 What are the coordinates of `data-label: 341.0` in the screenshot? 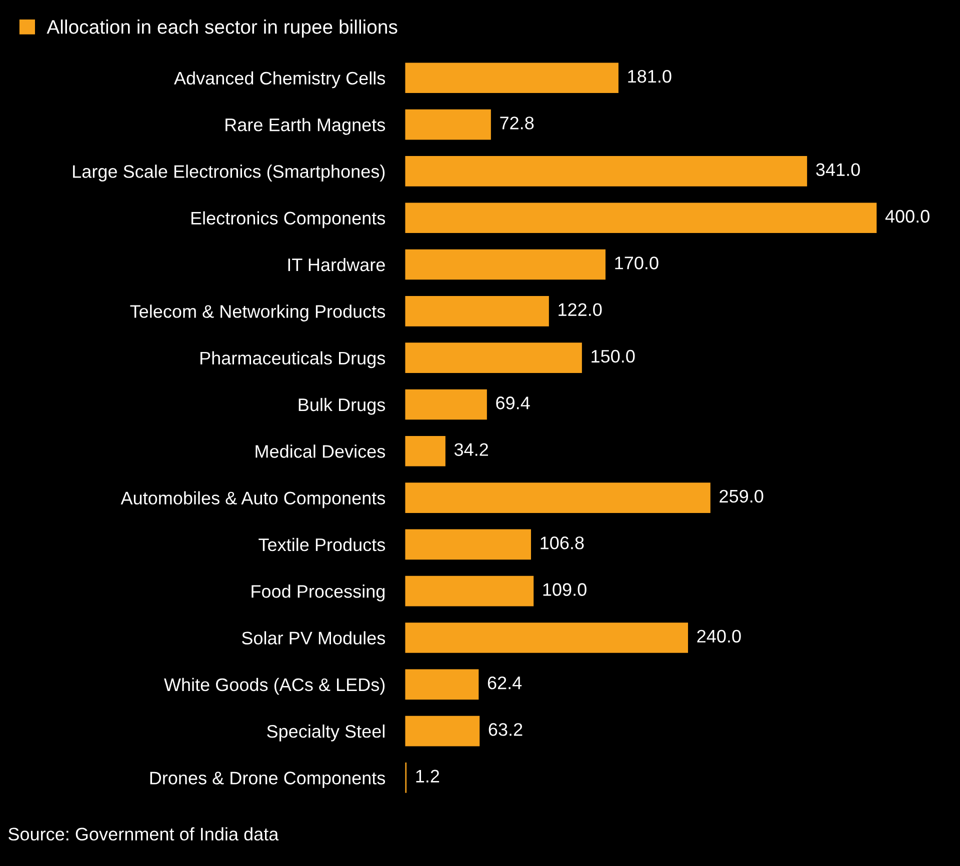 It's located at (838, 169).